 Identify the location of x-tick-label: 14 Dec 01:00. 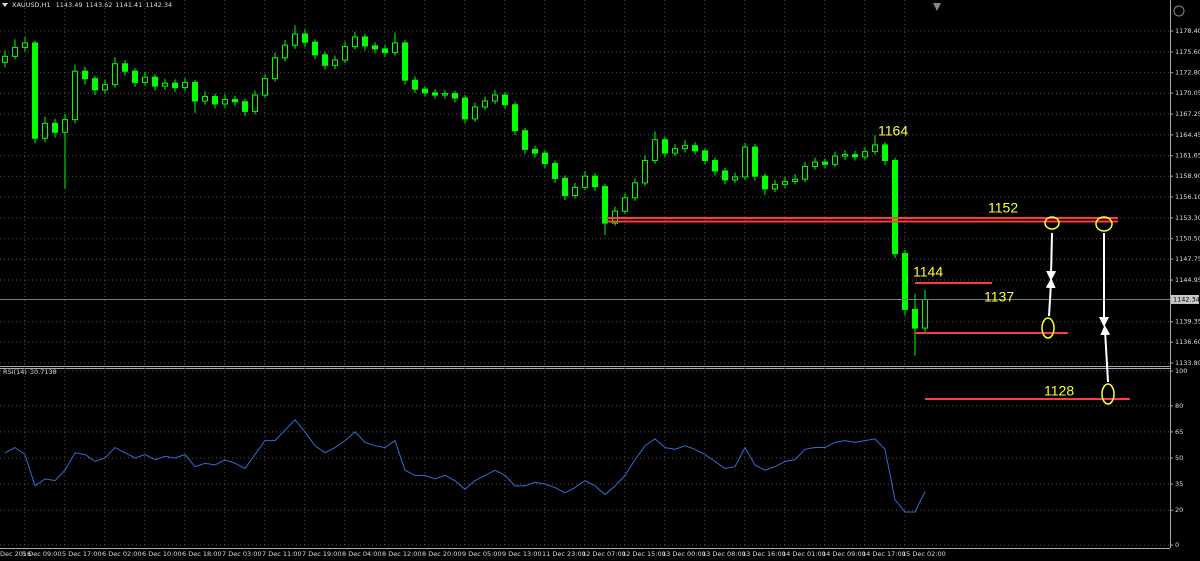
(804, 554).